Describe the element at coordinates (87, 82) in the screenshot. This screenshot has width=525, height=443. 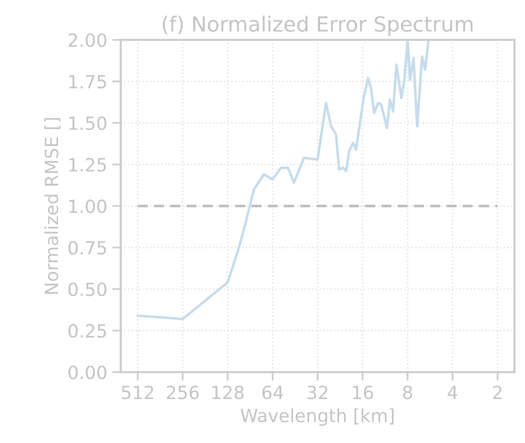
I see `y-tick-label: 1.75` at that location.